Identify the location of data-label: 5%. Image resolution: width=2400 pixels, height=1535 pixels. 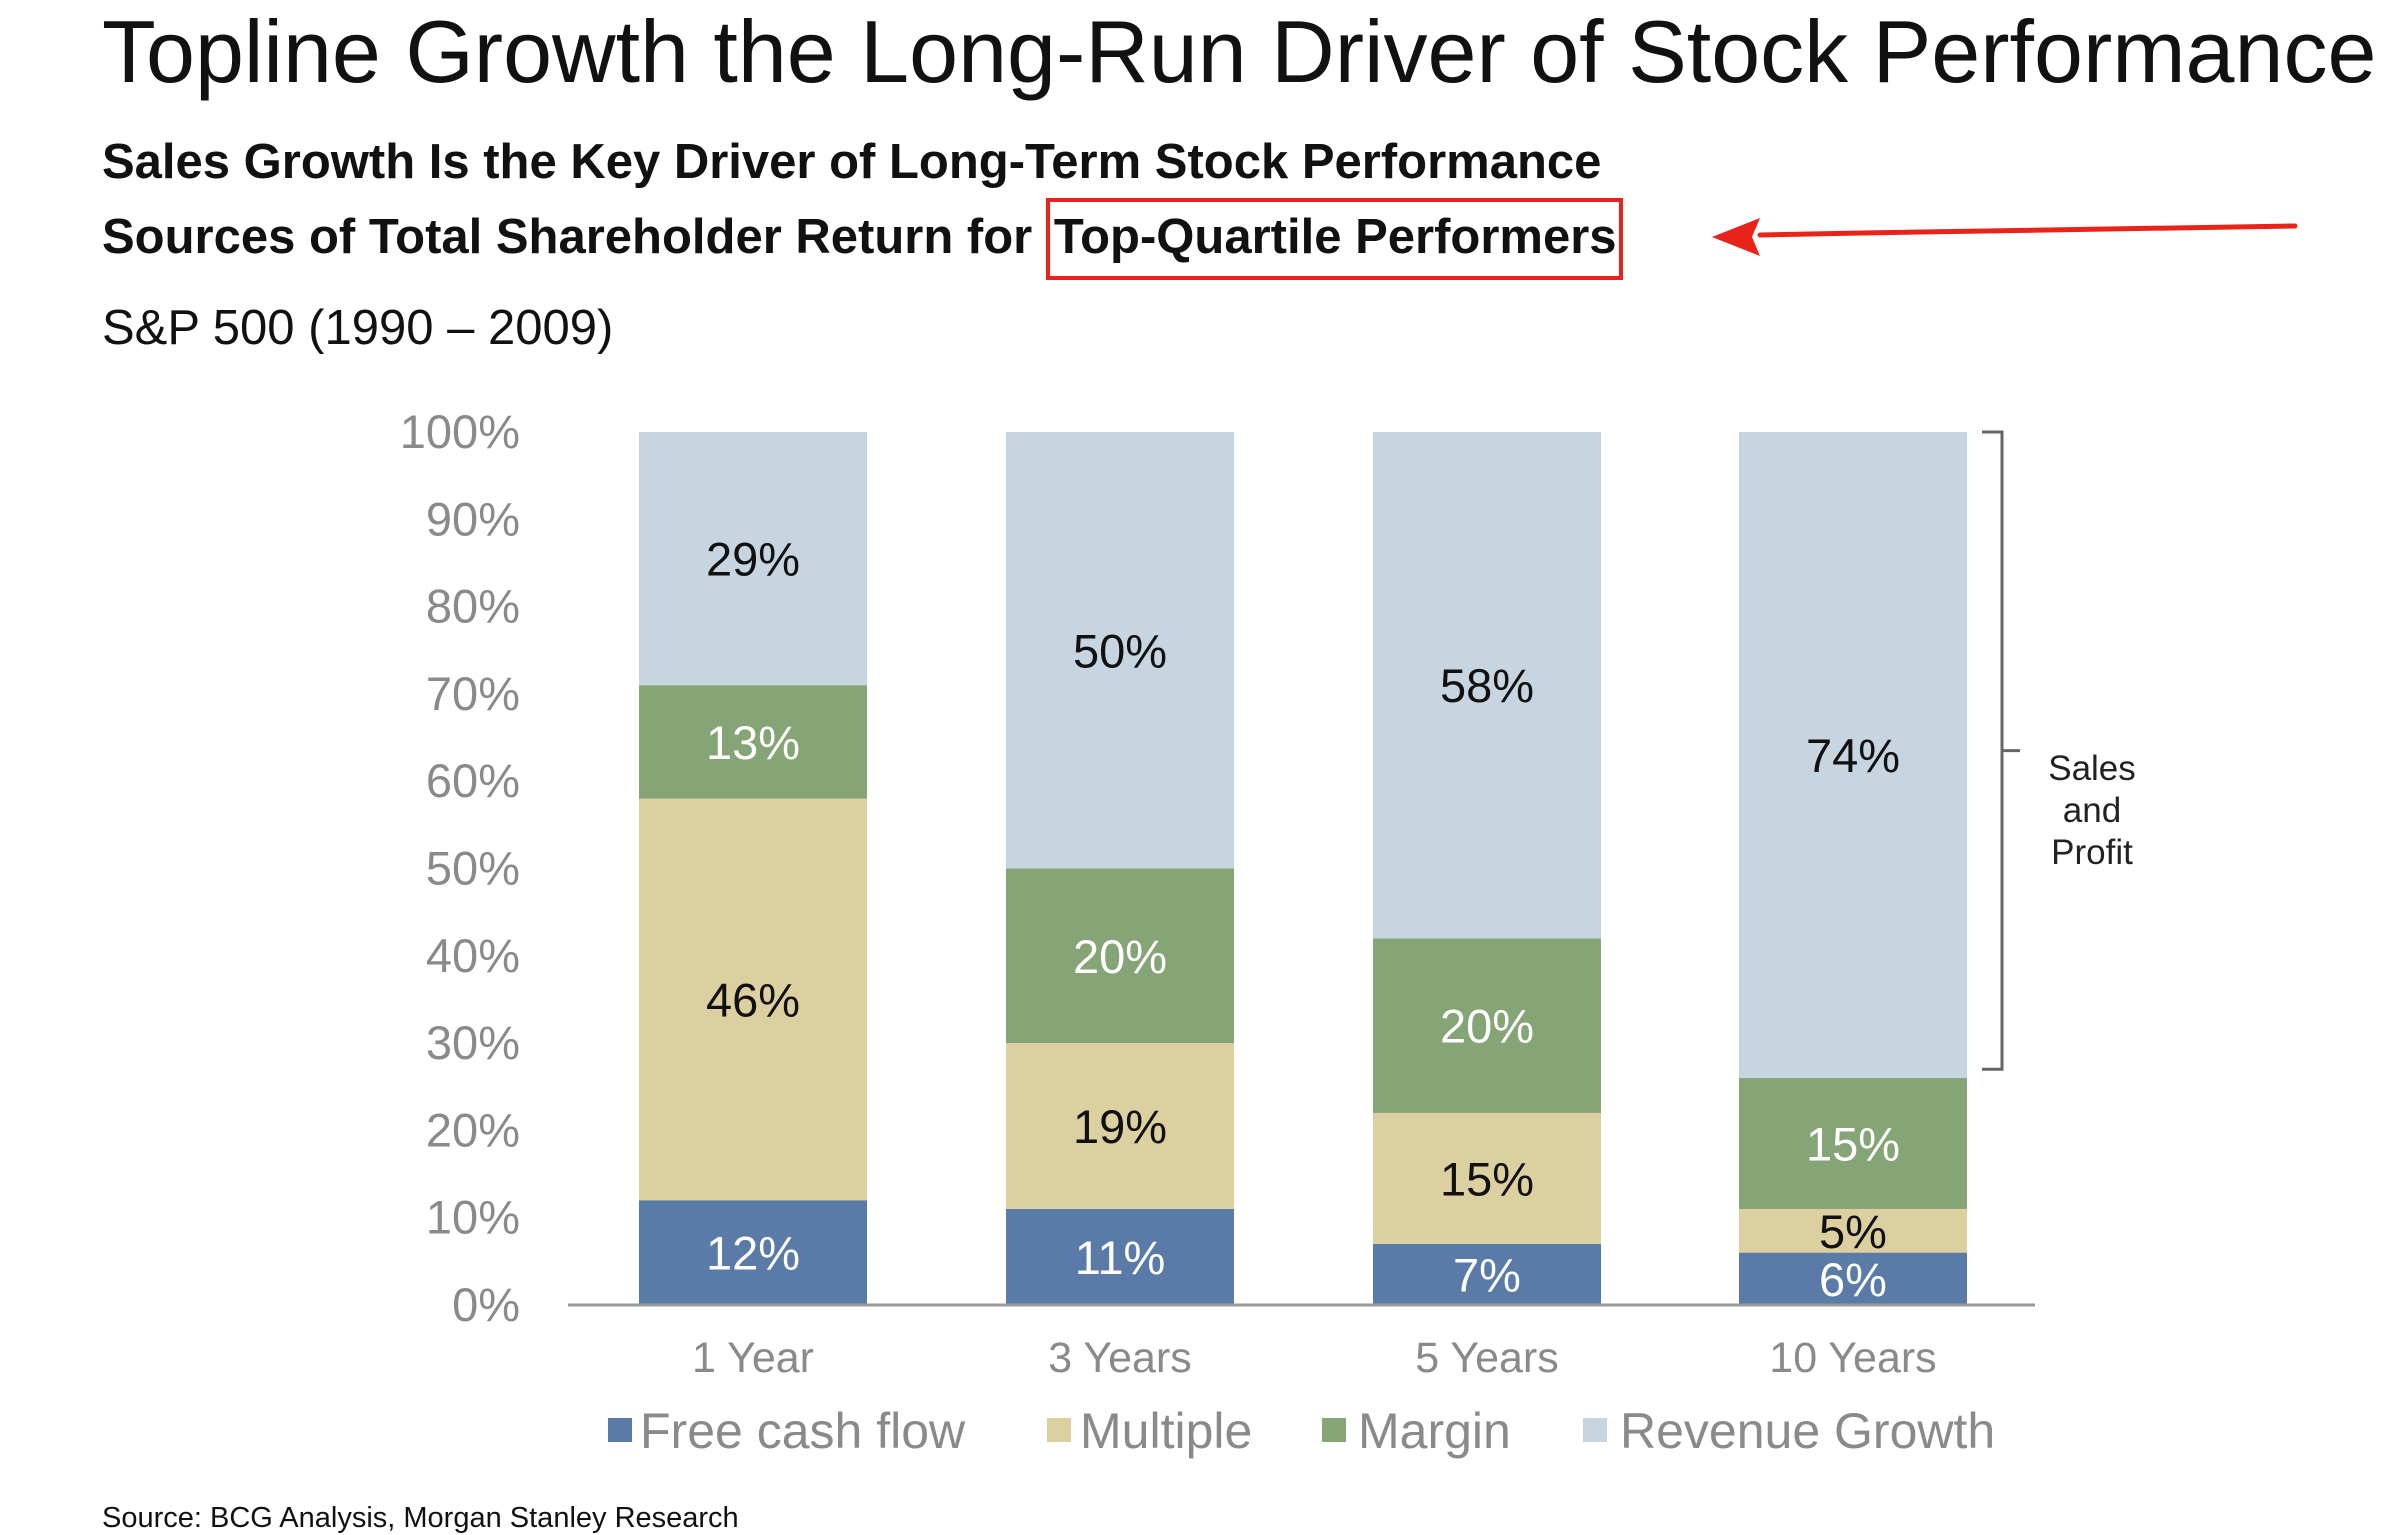
(1853, 1231).